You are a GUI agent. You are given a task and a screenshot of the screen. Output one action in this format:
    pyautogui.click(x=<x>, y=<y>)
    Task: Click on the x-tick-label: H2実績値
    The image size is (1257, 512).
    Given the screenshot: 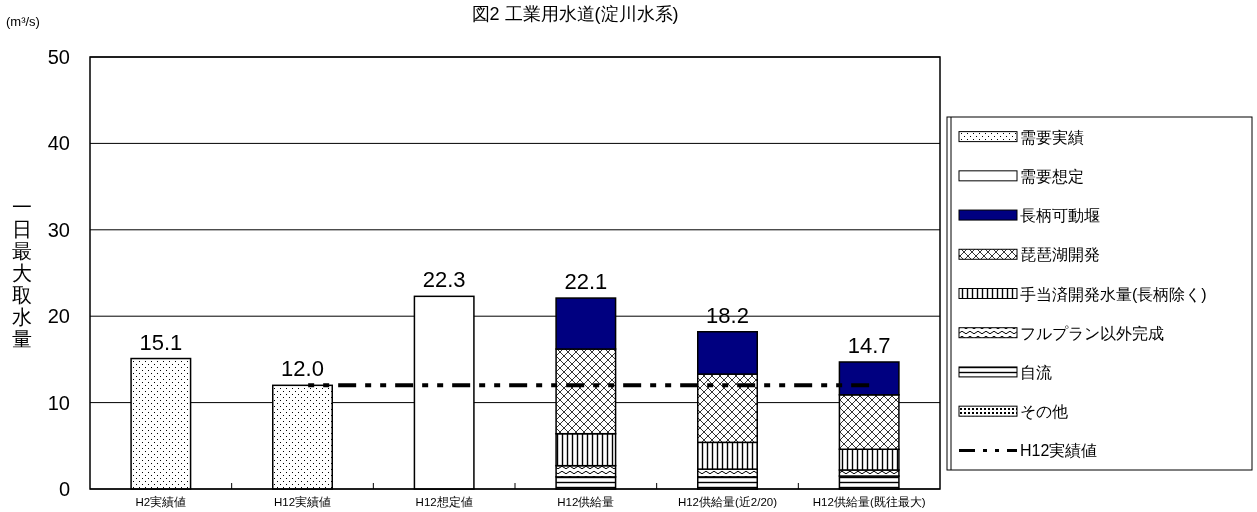 What is the action you would take?
    pyautogui.click(x=161, y=501)
    